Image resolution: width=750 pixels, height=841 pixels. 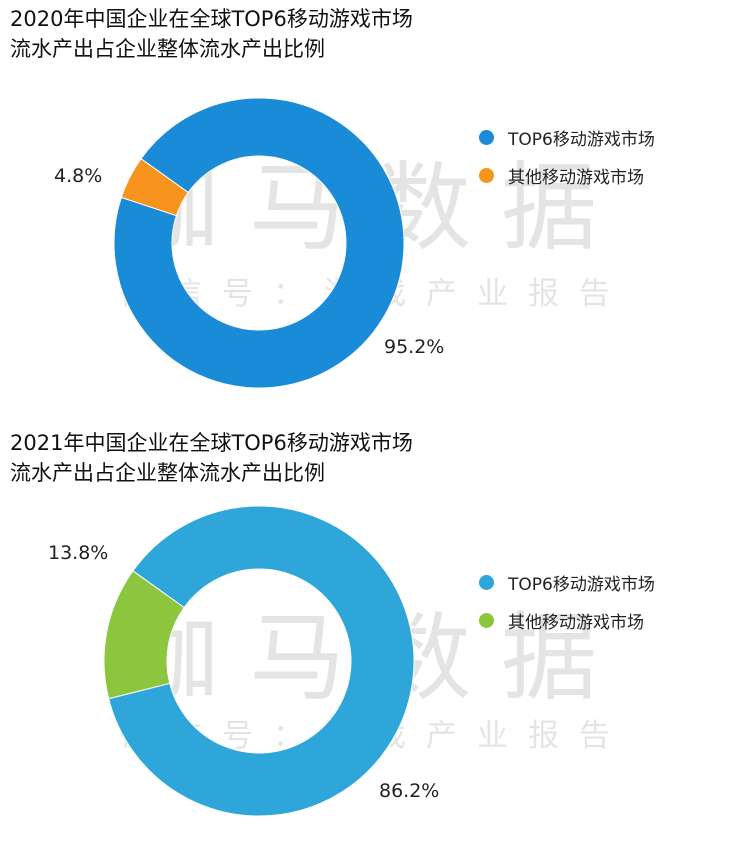 What do you see at coordinates (211, 19) in the screenshot?
I see `chart-title-line1: 2020年中国企业在全球TOP6移动游戏市场` at bounding box center [211, 19].